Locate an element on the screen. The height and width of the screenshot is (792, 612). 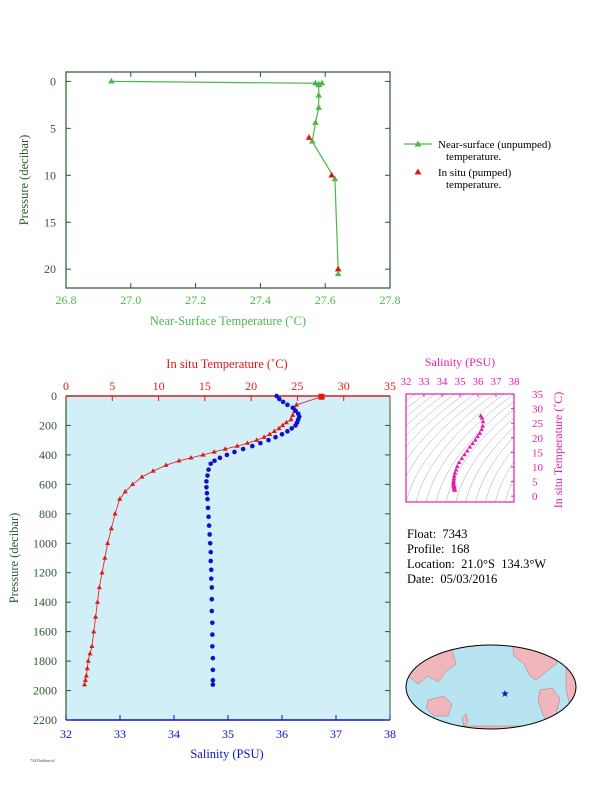
near-surface-x-axis-label: Near-Surface Temperature (˚C) is located at coordinates (228, 321).